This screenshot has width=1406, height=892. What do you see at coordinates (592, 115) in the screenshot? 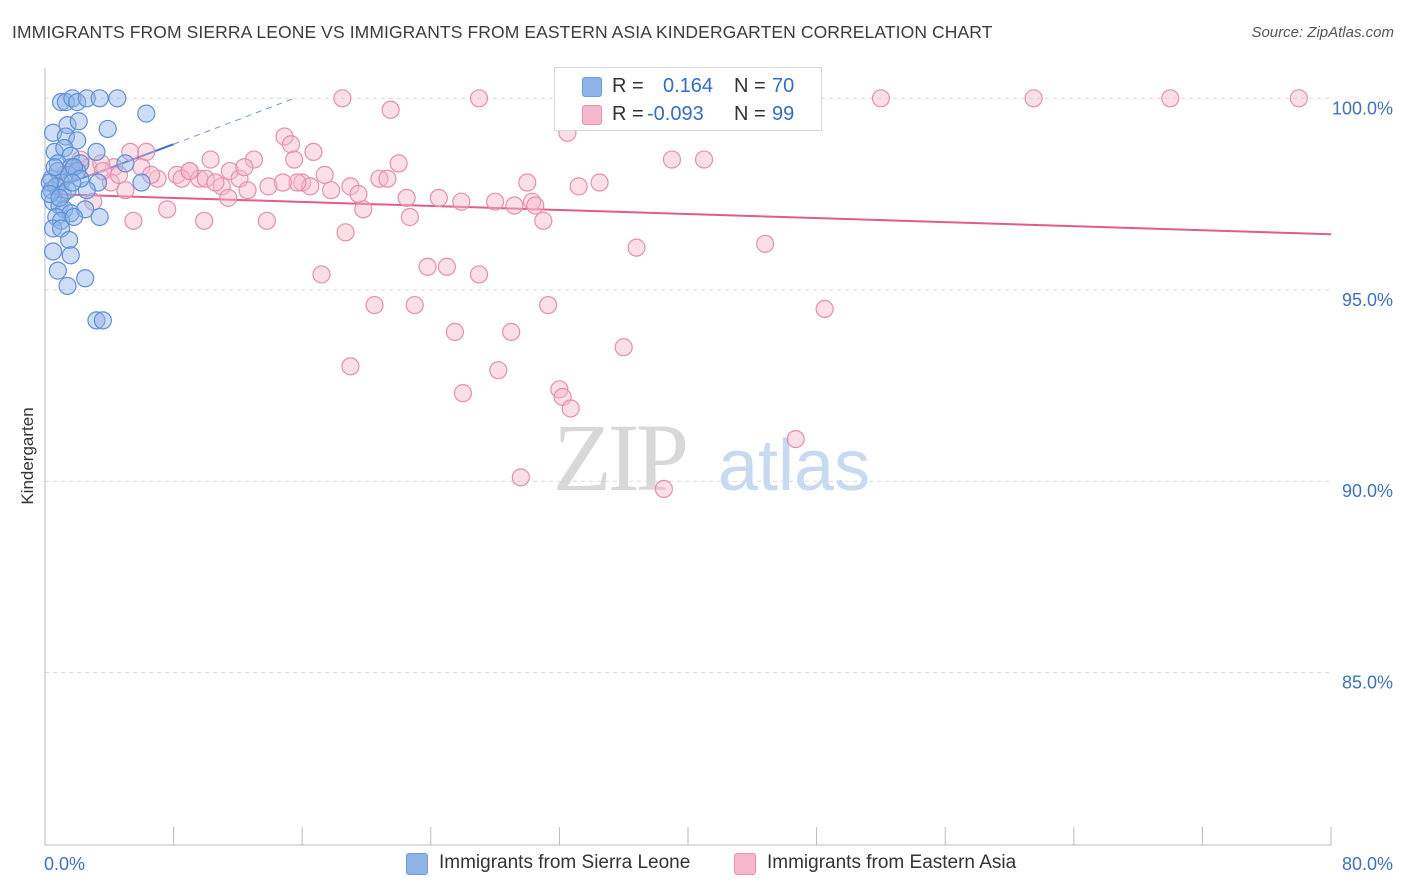
I see `legend-swatch-eastern-asia` at bounding box center [592, 115].